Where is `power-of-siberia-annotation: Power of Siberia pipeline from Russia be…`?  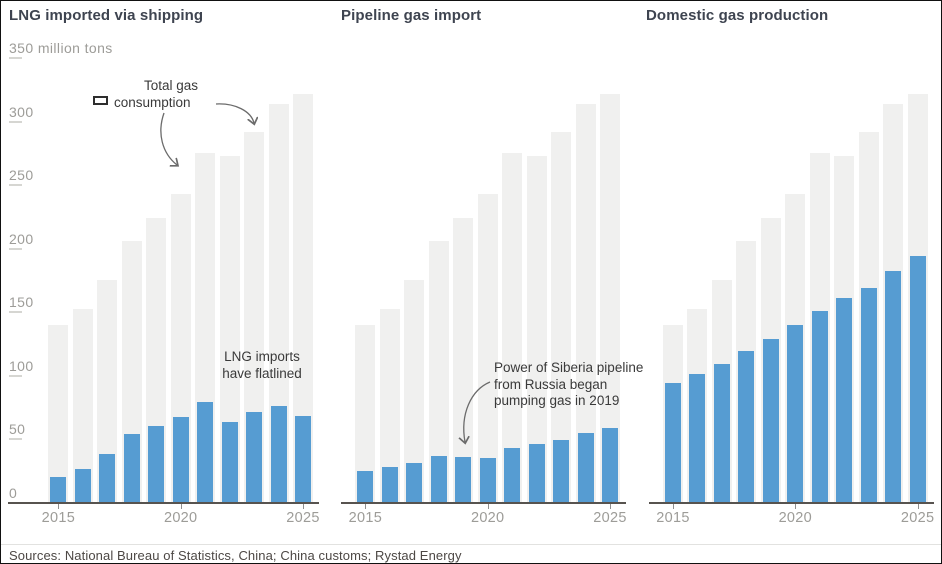 power-of-siberia-annotation: Power of Siberia pipeline from Russia be… is located at coordinates (569, 384).